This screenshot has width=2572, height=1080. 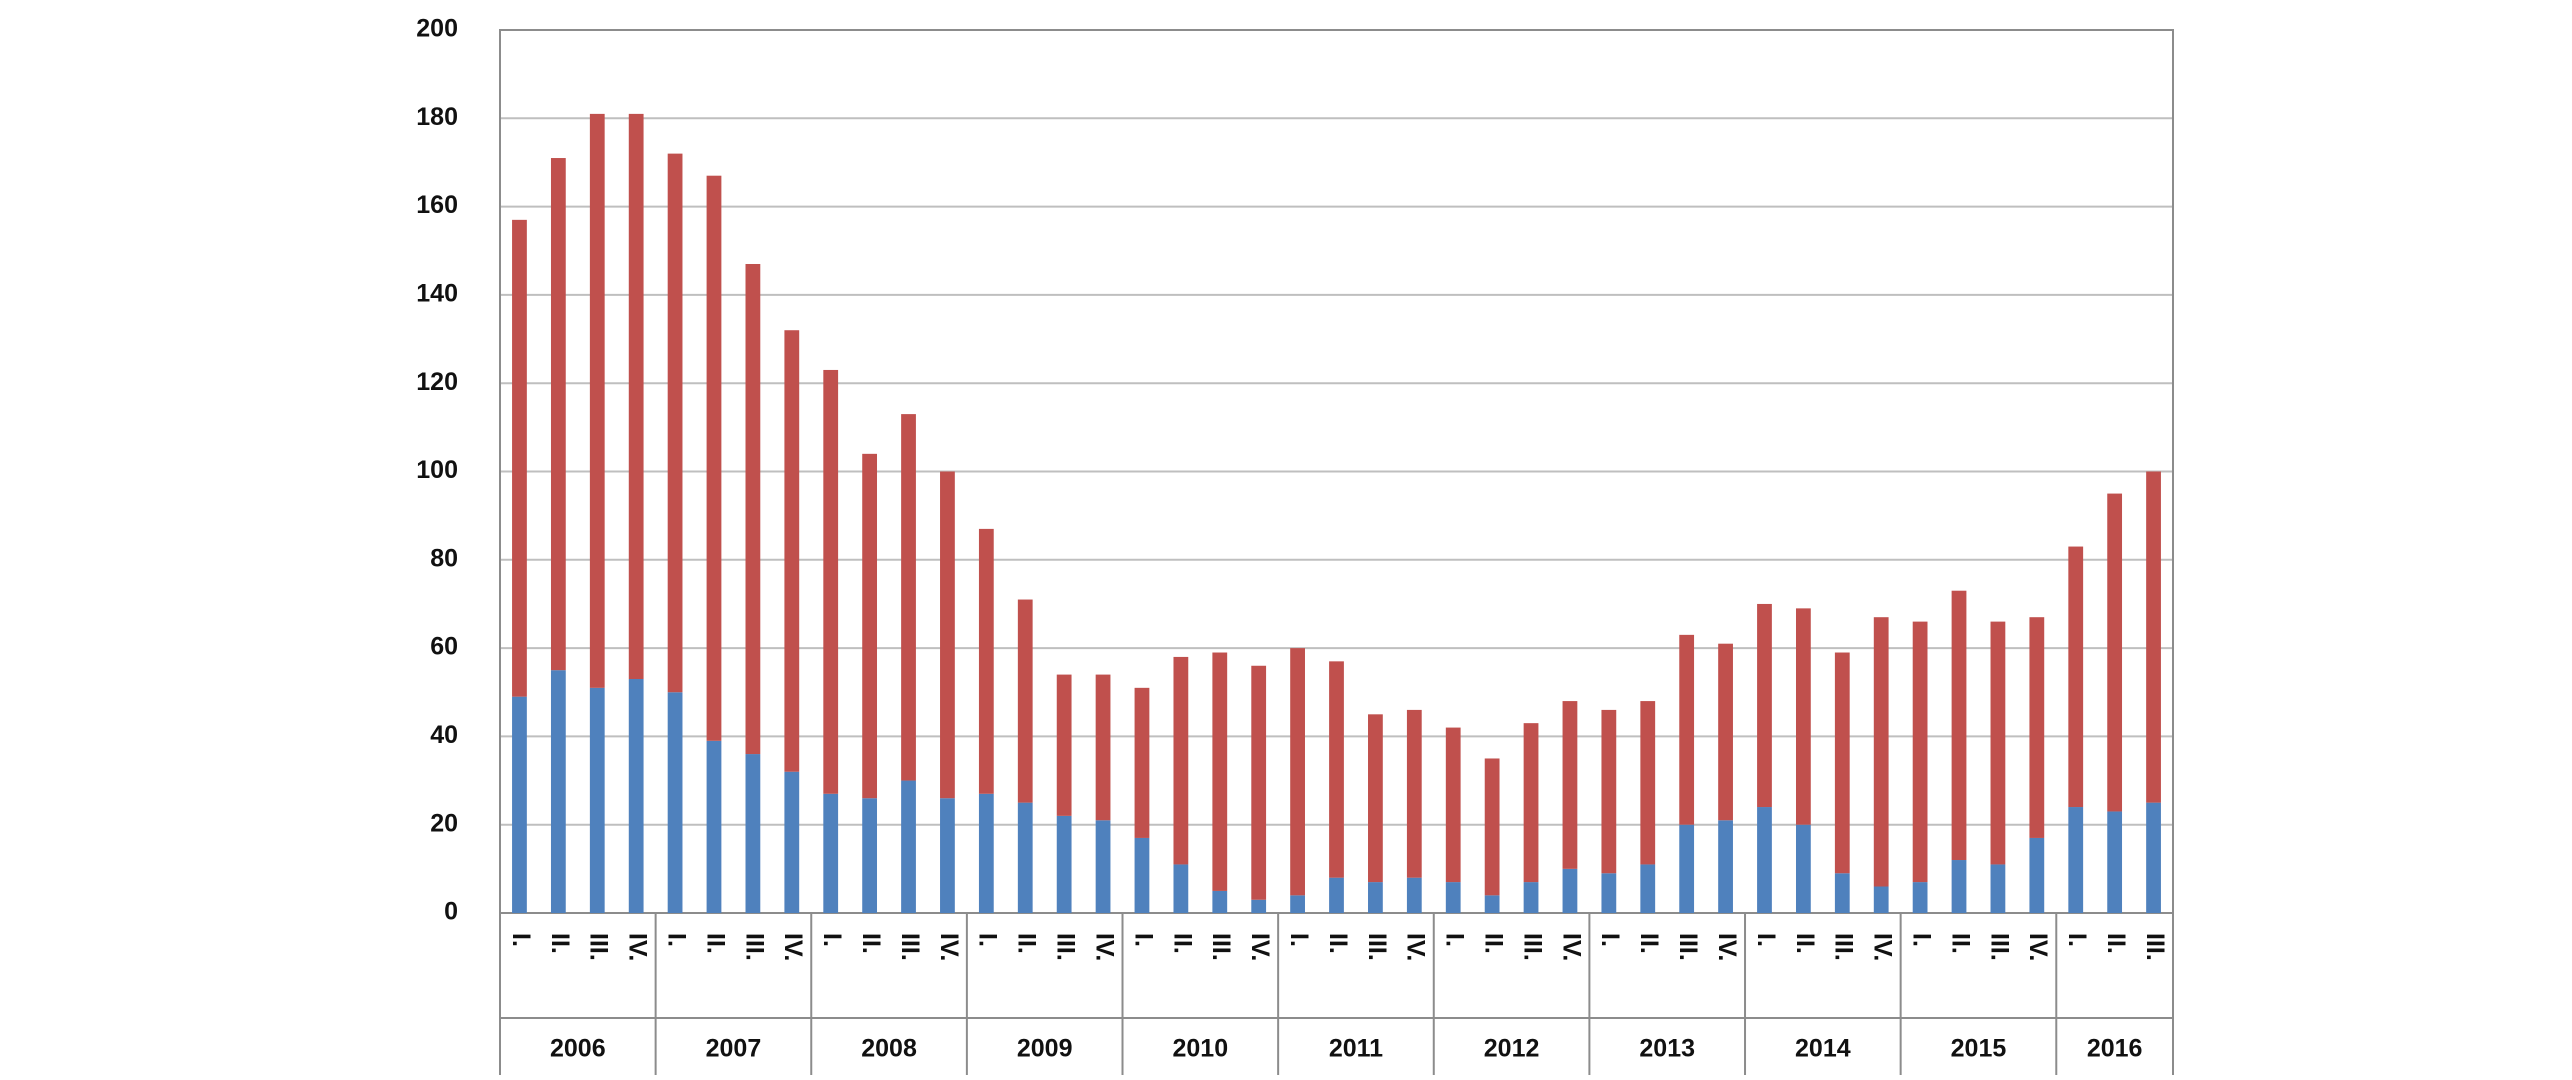 What do you see at coordinates (451, 912) in the screenshot?
I see `y-tick-label: 0` at bounding box center [451, 912].